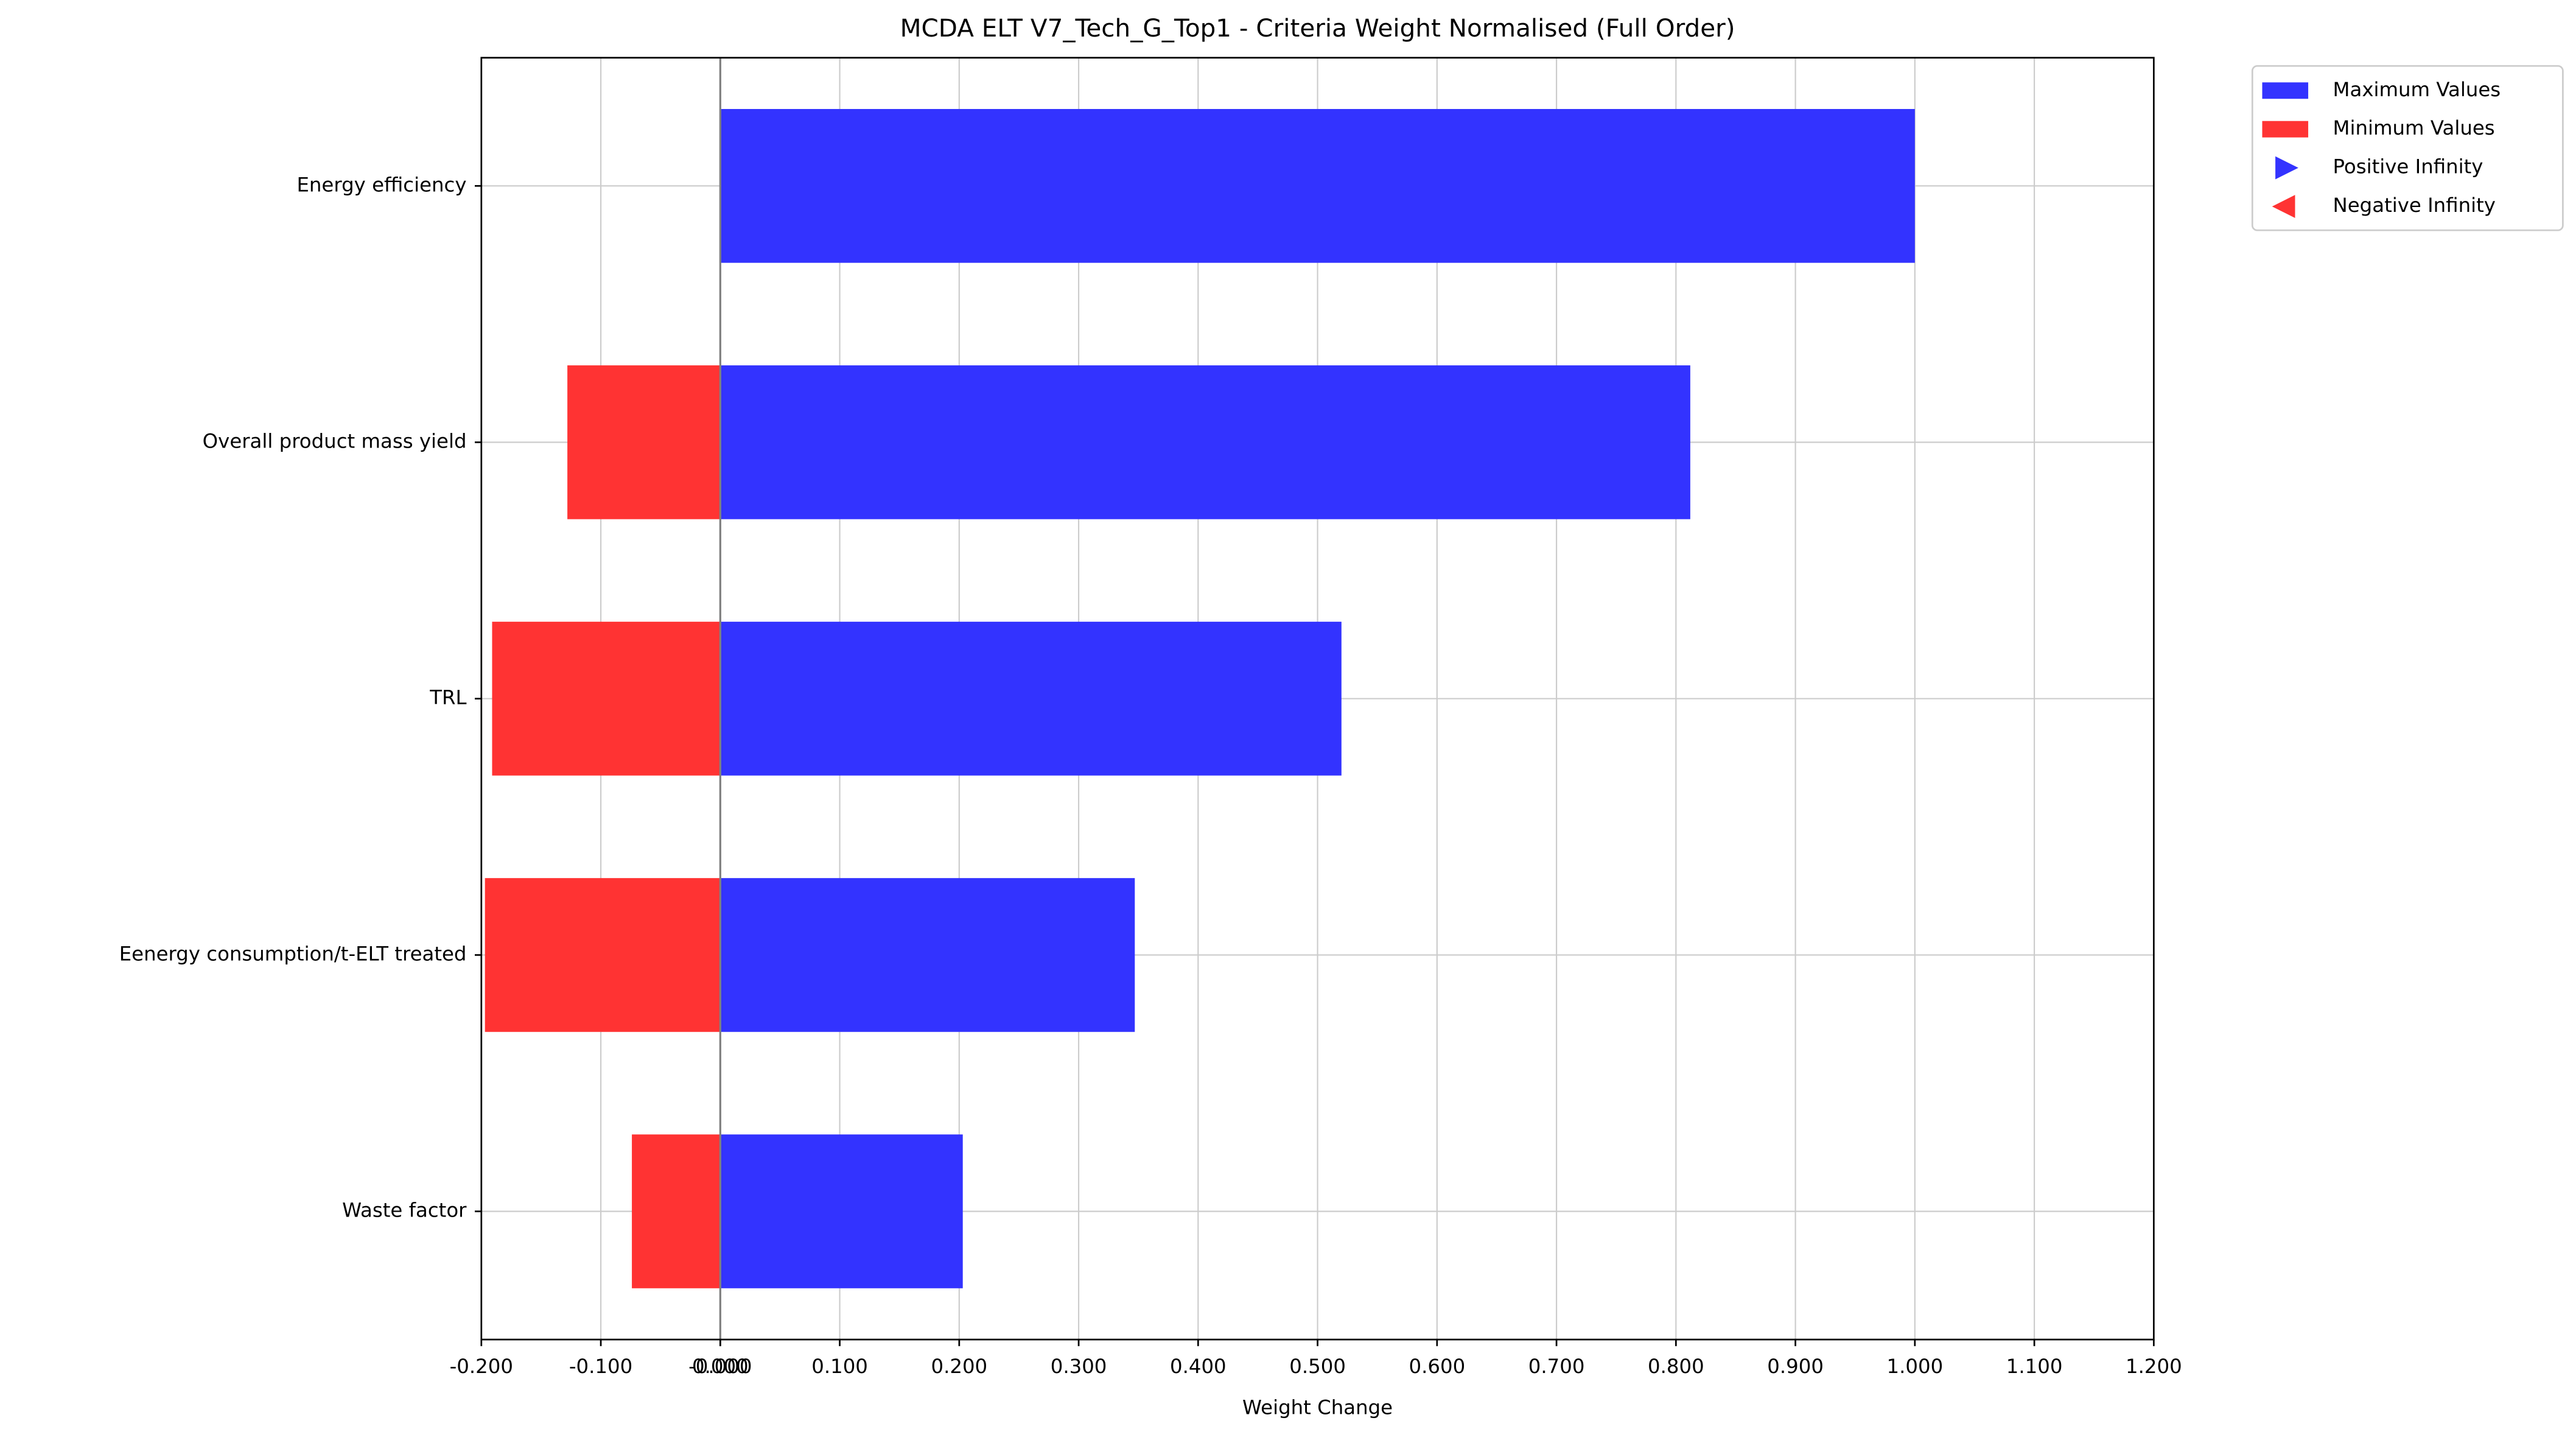  I want to click on x-tick-label: -0.000, so click(720, 1367).